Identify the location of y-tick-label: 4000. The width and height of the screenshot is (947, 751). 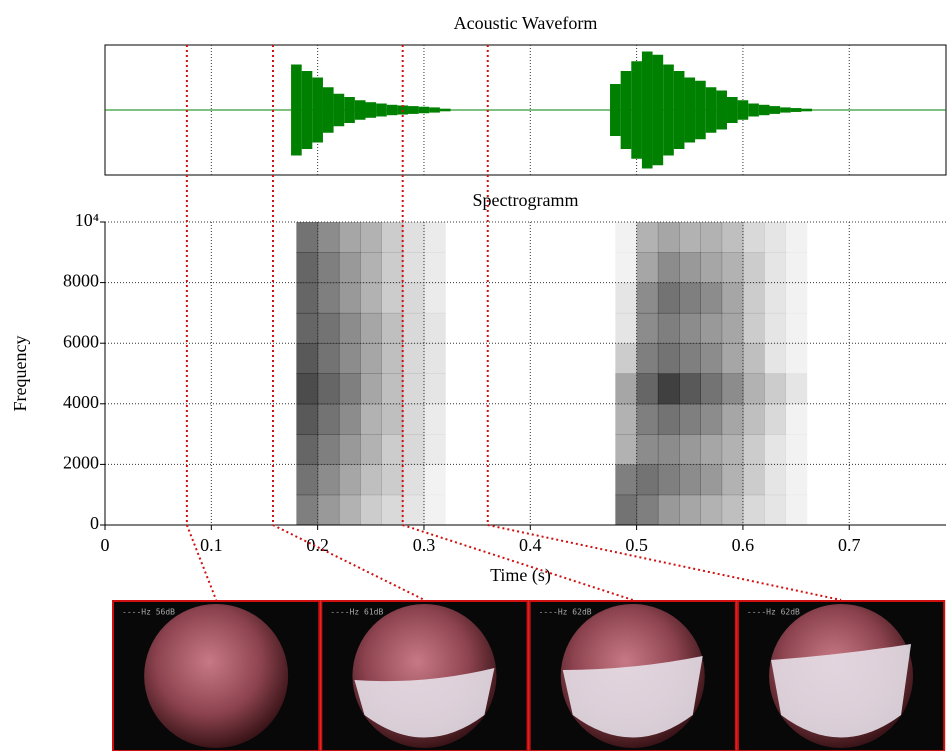
(81, 402).